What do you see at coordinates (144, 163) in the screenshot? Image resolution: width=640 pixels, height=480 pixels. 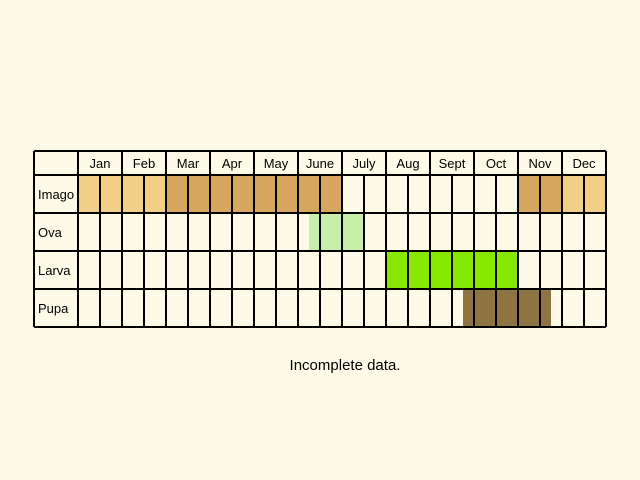 I see `month-label-feb: Feb` at bounding box center [144, 163].